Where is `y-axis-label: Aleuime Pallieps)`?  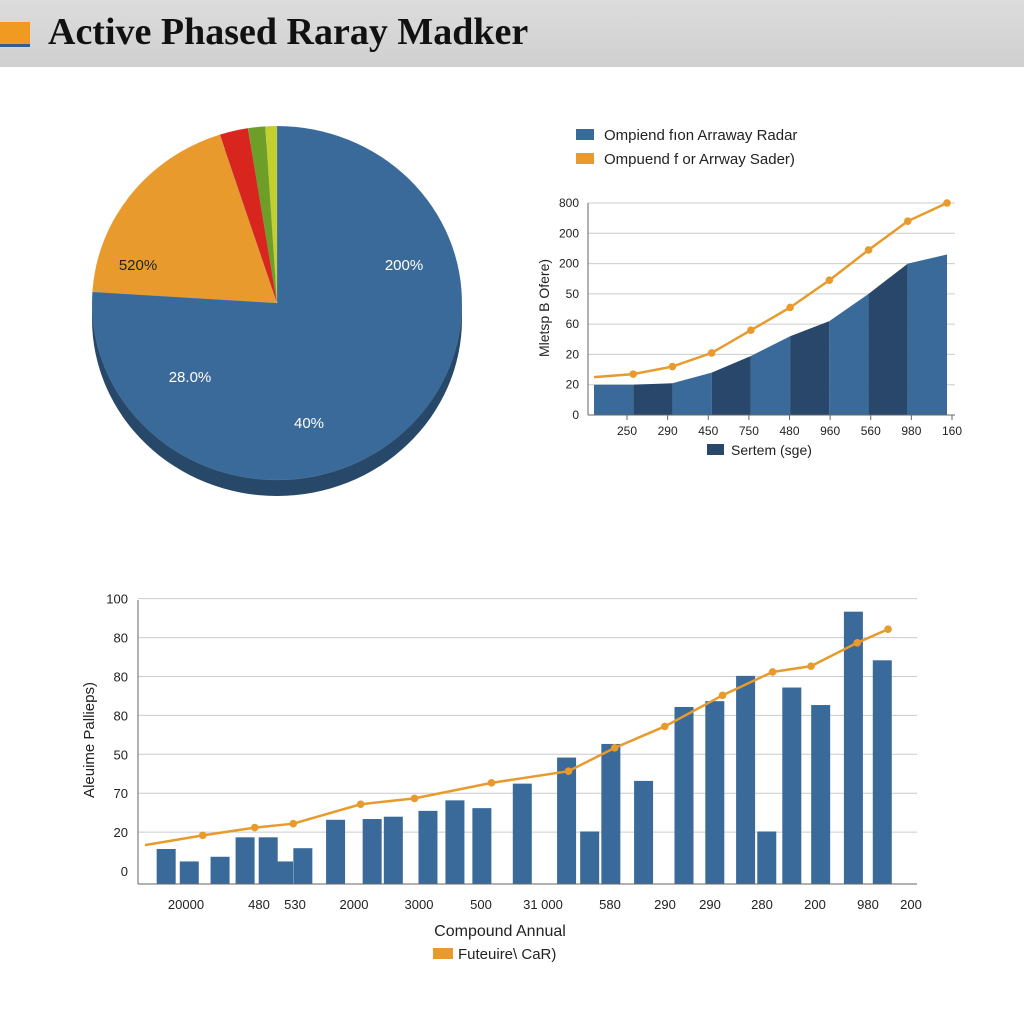 y-axis-label: Aleuime Pallieps) is located at coordinates (89, 740).